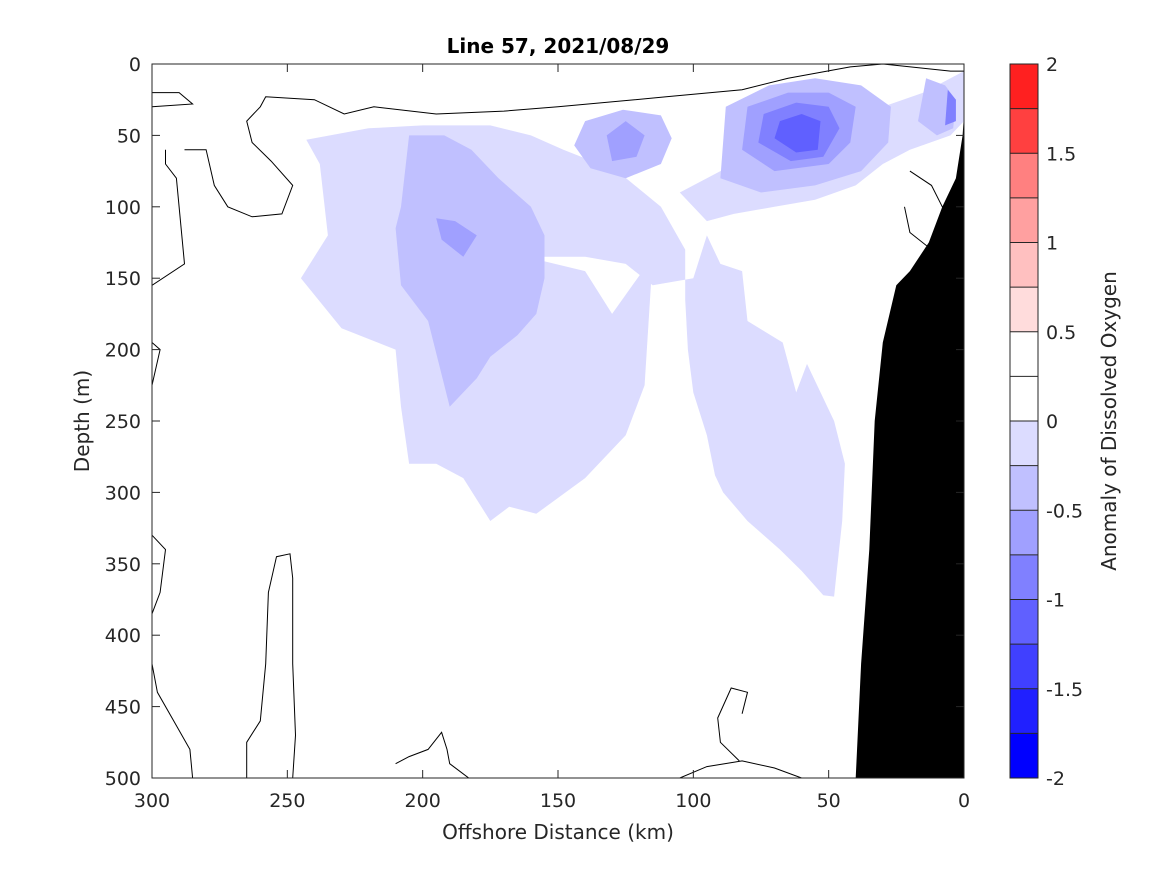  Describe the element at coordinates (1061, 333) in the screenshot. I see `colorbar-tick-label: 0.5` at that location.